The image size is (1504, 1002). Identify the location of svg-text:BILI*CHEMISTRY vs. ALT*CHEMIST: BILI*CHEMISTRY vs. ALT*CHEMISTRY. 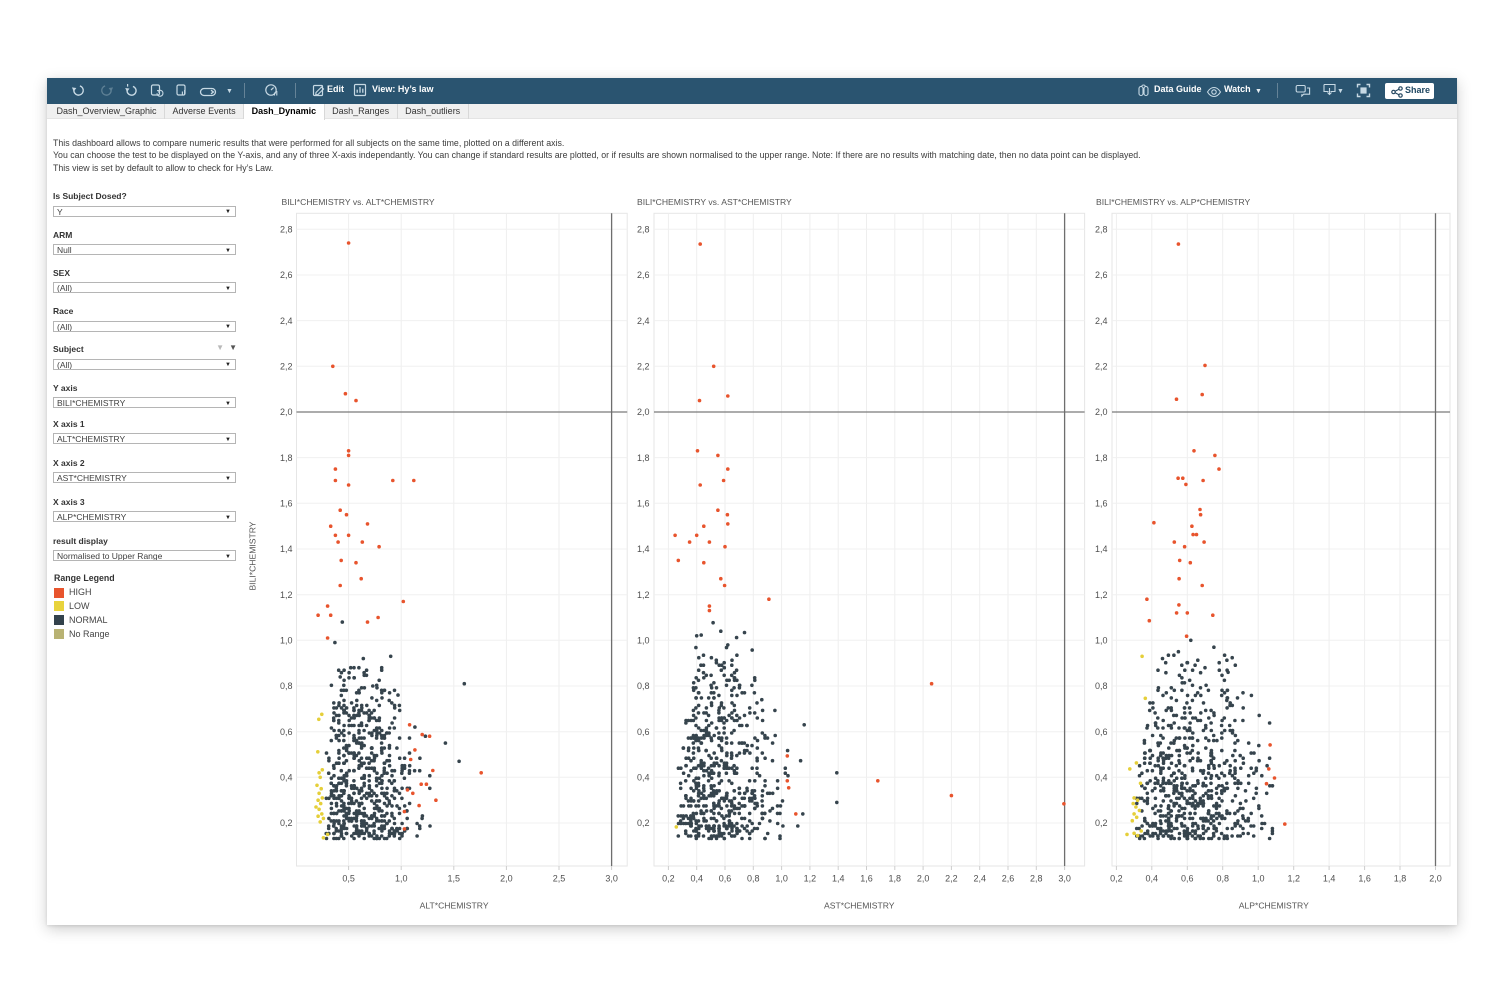
(358, 202).